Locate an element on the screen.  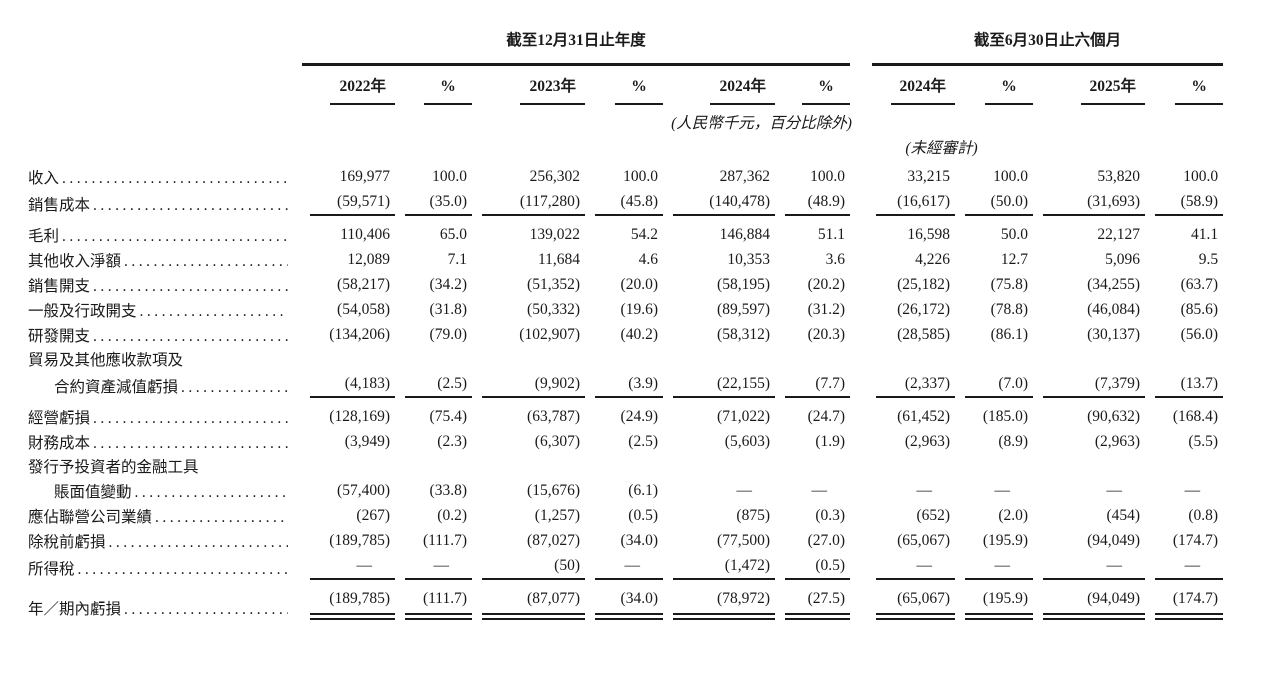
value-cell: (0.3) is located at coordinates (812, 515).